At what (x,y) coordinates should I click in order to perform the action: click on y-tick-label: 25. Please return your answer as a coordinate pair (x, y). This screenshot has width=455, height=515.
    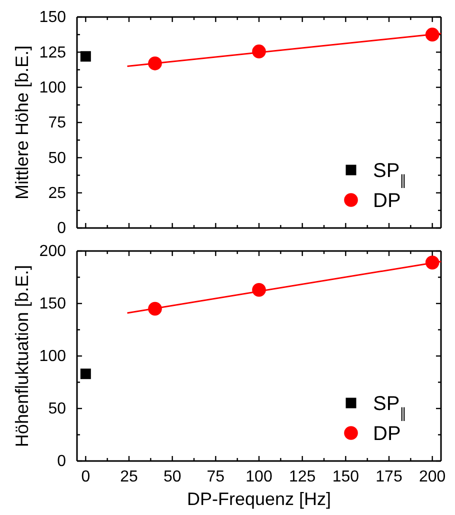
    Looking at the image, I should click on (57, 193).